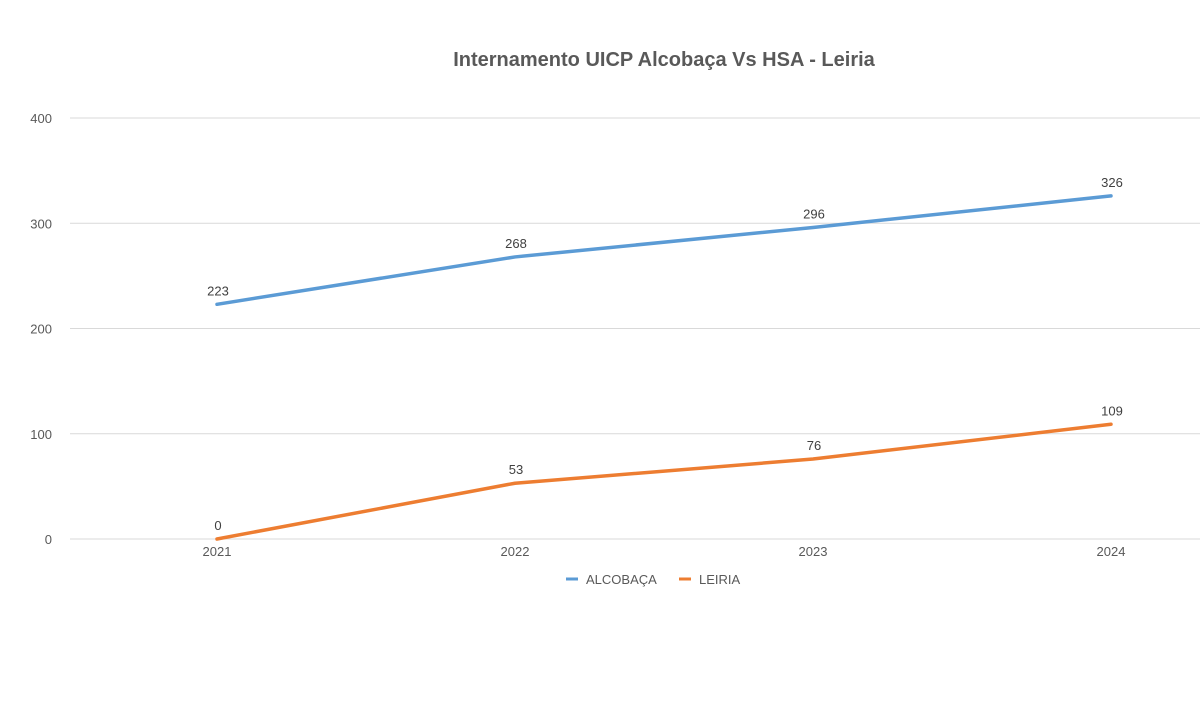 This screenshot has height=709, width=1200. What do you see at coordinates (48, 539) in the screenshot?
I see `y-tick-label: 0` at bounding box center [48, 539].